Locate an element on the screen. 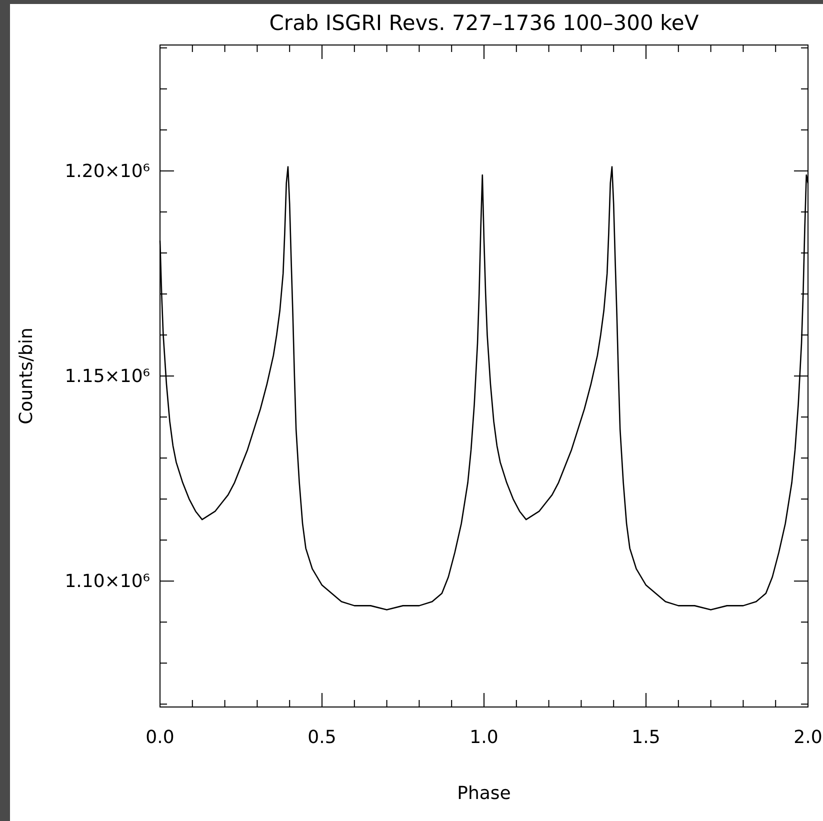 The height and width of the screenshot is (821, 823). x-axis-title: Phase is located at coordinates (484, 793).